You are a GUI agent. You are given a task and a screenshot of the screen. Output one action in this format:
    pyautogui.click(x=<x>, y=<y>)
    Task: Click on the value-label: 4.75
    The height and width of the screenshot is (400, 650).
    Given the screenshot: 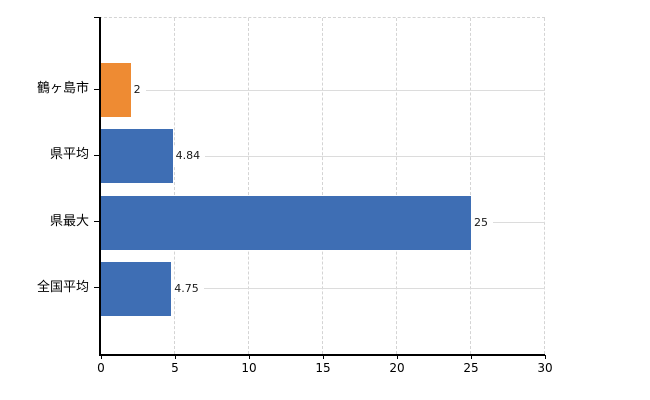 What is the action you would take?
    pyautogui.click(x=187, y=288)
    